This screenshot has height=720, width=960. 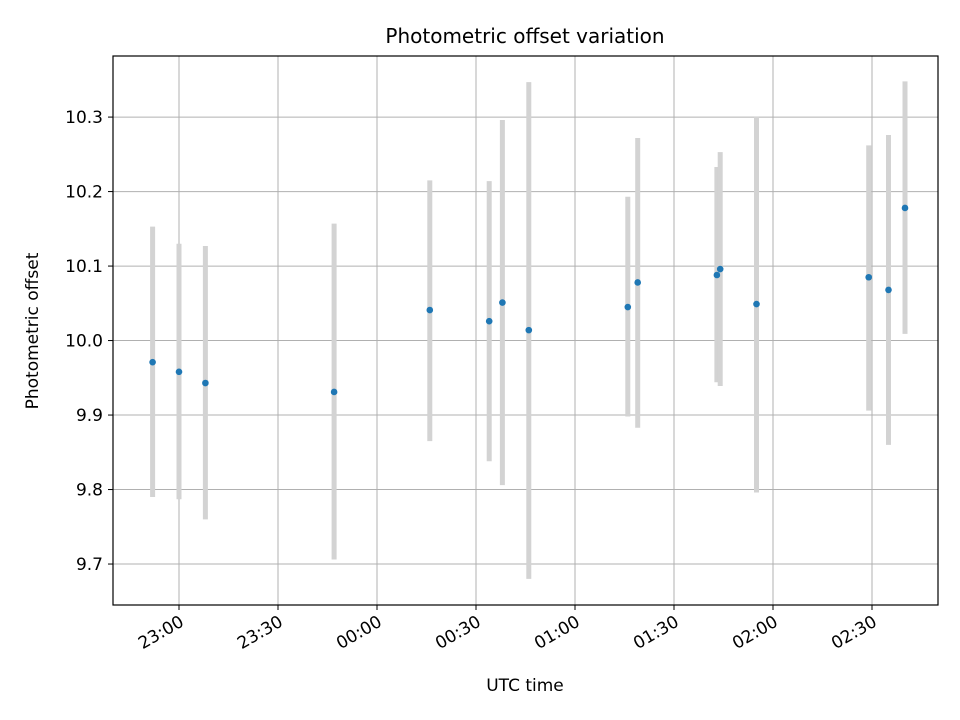 What do you see at coordinates (161, 633) in the screenshot?
I see `x-tick-label: 23:00` at bounding box center [161, 633].